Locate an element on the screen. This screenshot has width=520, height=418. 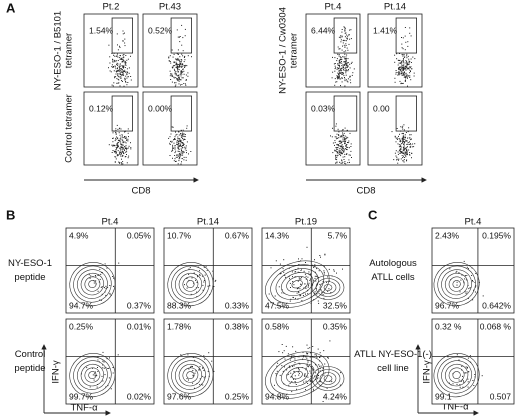
axis-label: CD8 is located at coordinates (140, 191).